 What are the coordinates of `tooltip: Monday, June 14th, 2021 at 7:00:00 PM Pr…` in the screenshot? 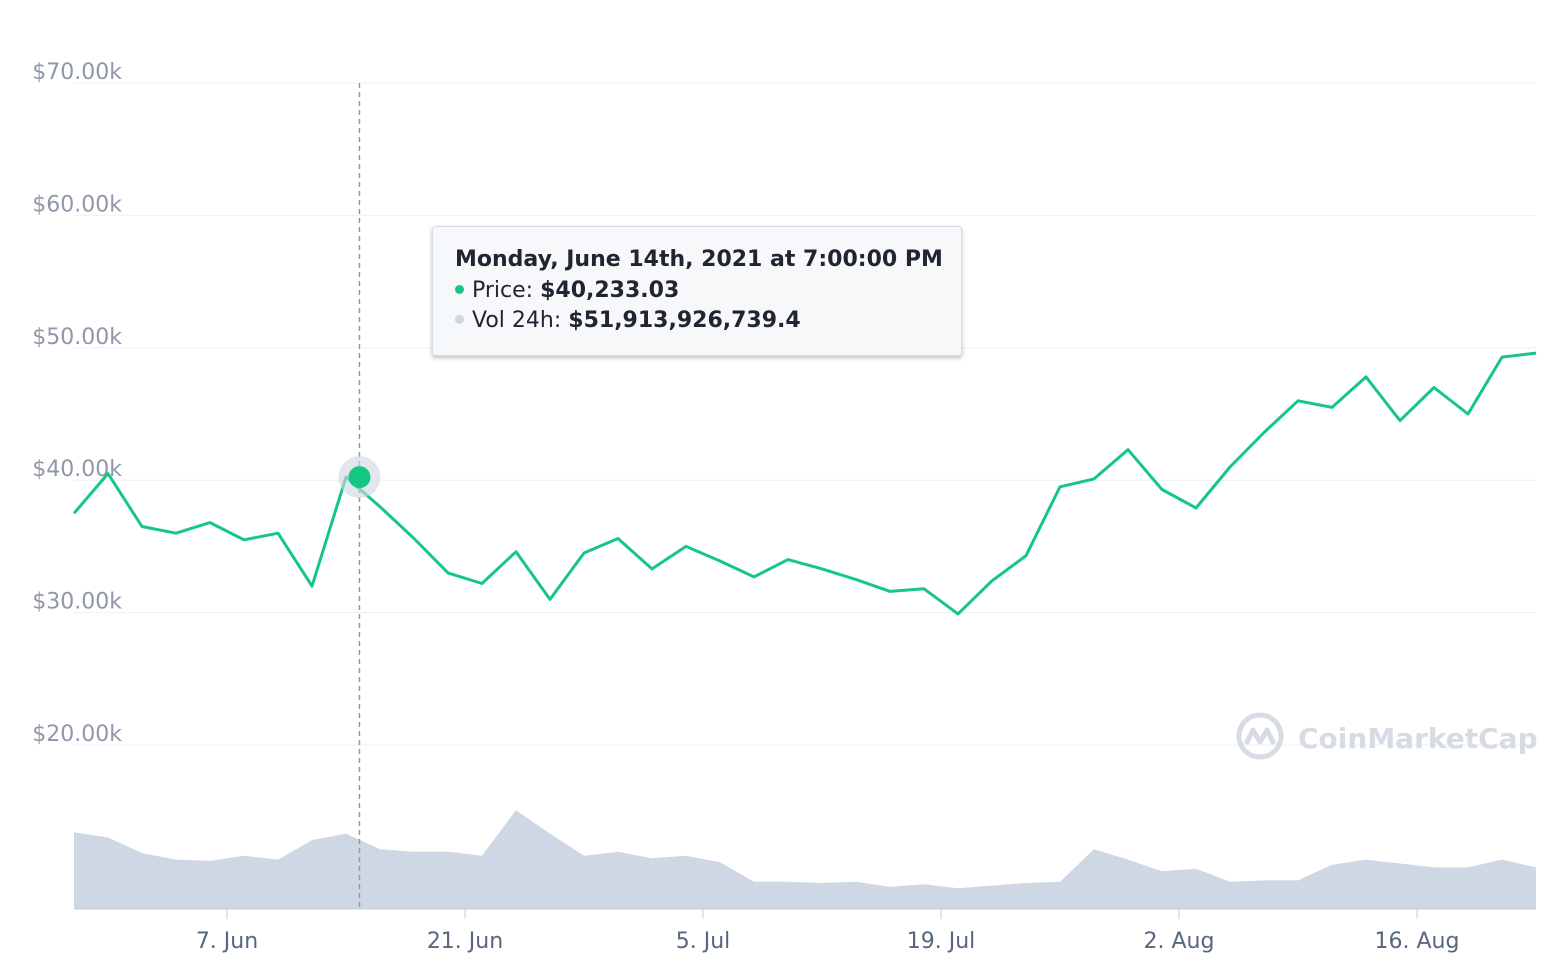 It's located at (697, 291).